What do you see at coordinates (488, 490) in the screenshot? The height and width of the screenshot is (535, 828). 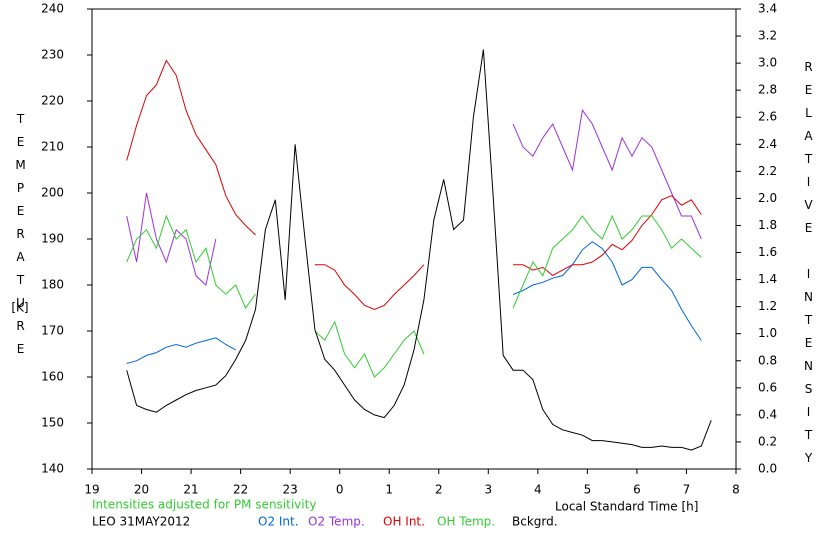 I see `x-tick-label: 3` at bounding box center [488, 490].